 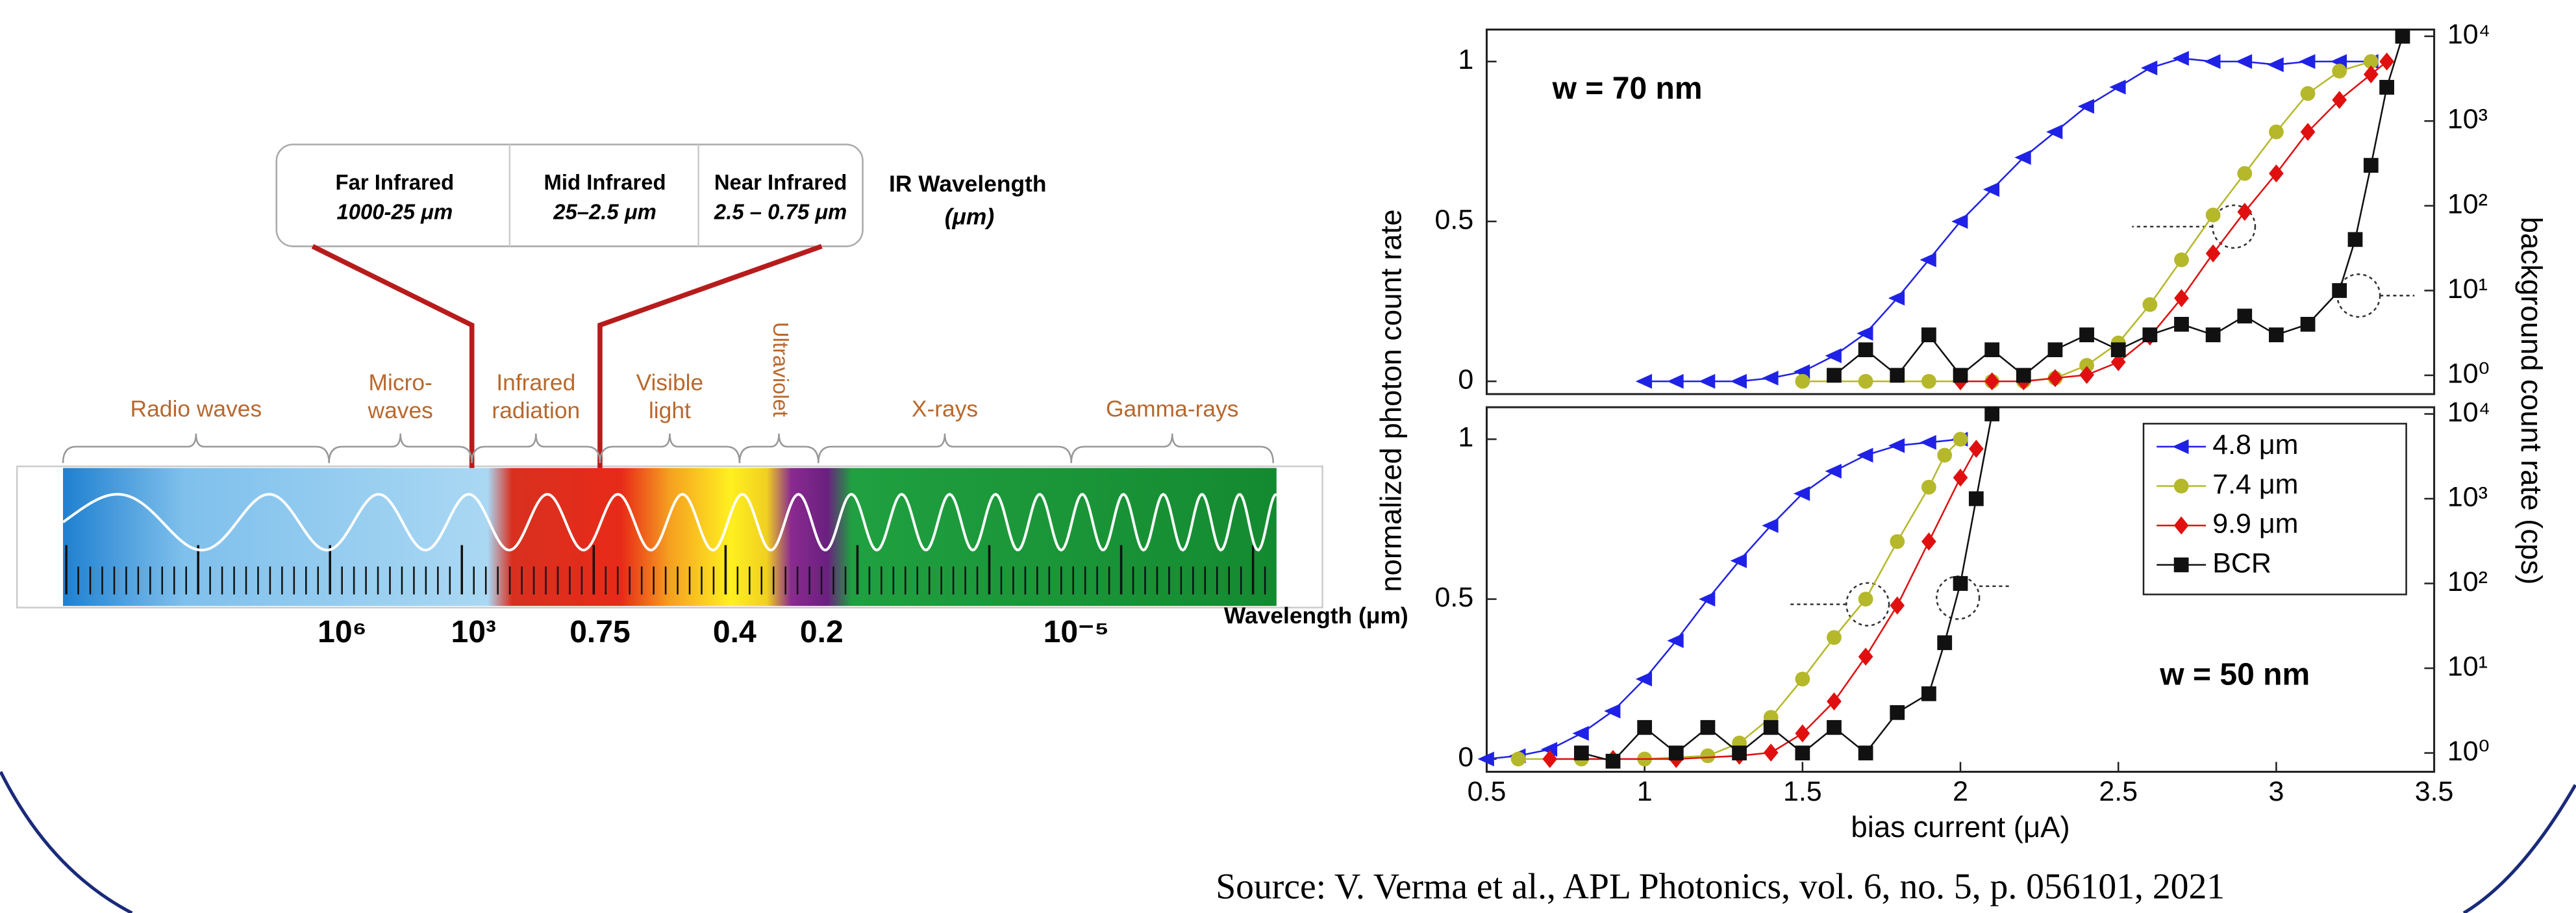 What do you see at coordinates (2467, 496) in the screenshot?
I see `y2-tick-label: 10³` at bounding box center [2467, 496].